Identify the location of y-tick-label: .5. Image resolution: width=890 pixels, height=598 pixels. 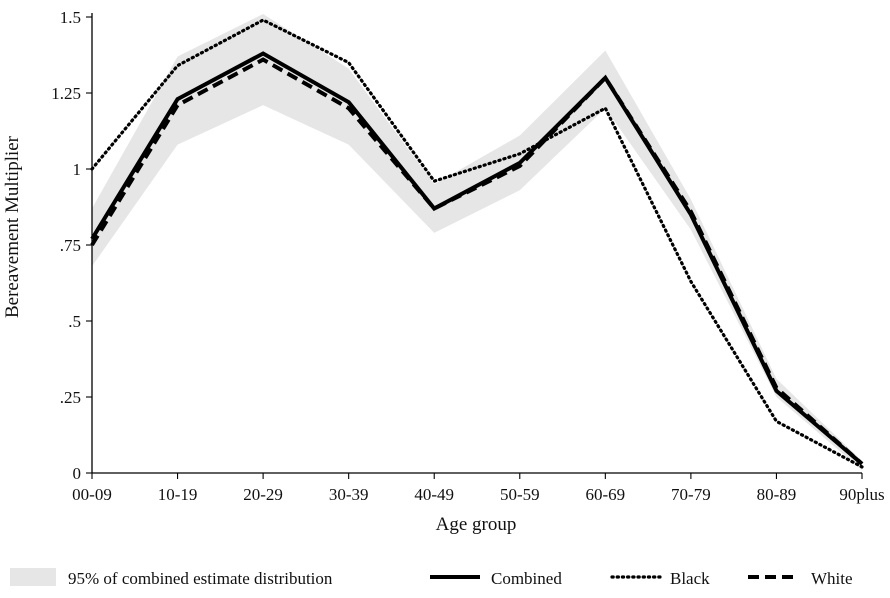
(74, 321).